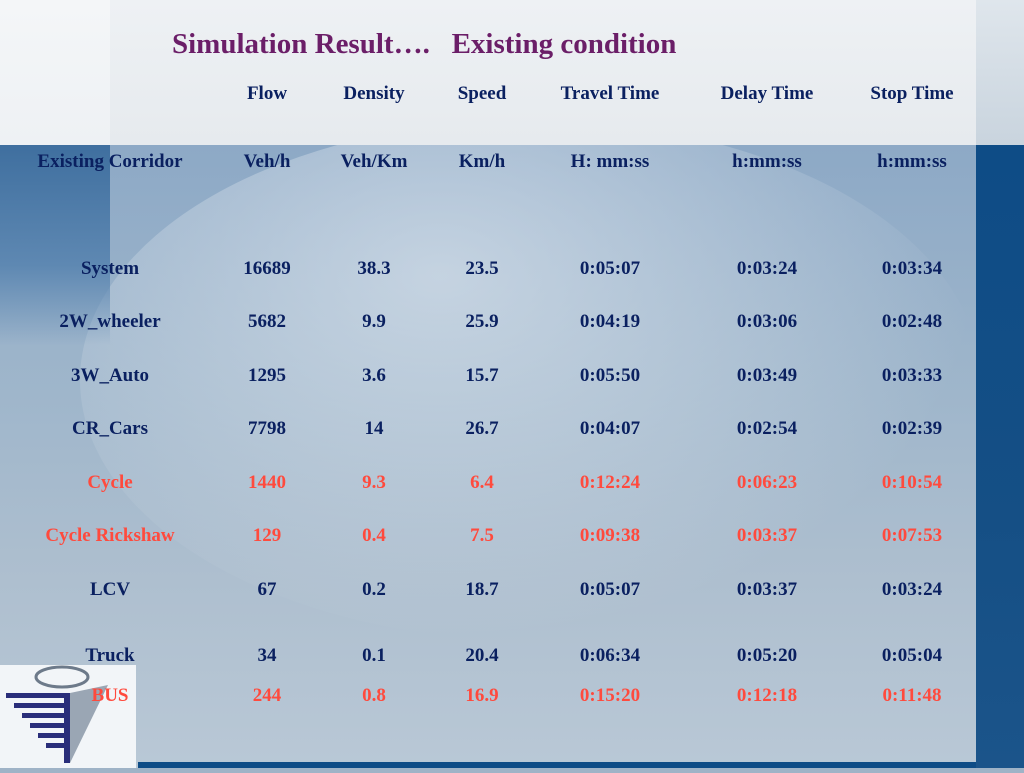 The image size is (1024, 773). I want to click on row-label: System, so click(110, 268).